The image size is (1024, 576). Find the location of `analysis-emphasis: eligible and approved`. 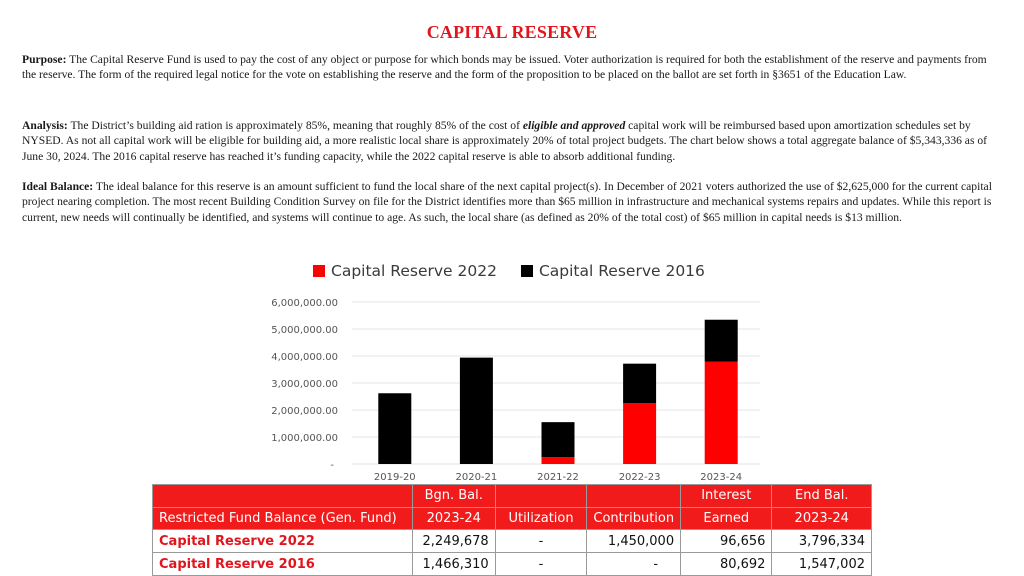

analysis-emphasis: eligible and approved is located at coordinates (574, 125).